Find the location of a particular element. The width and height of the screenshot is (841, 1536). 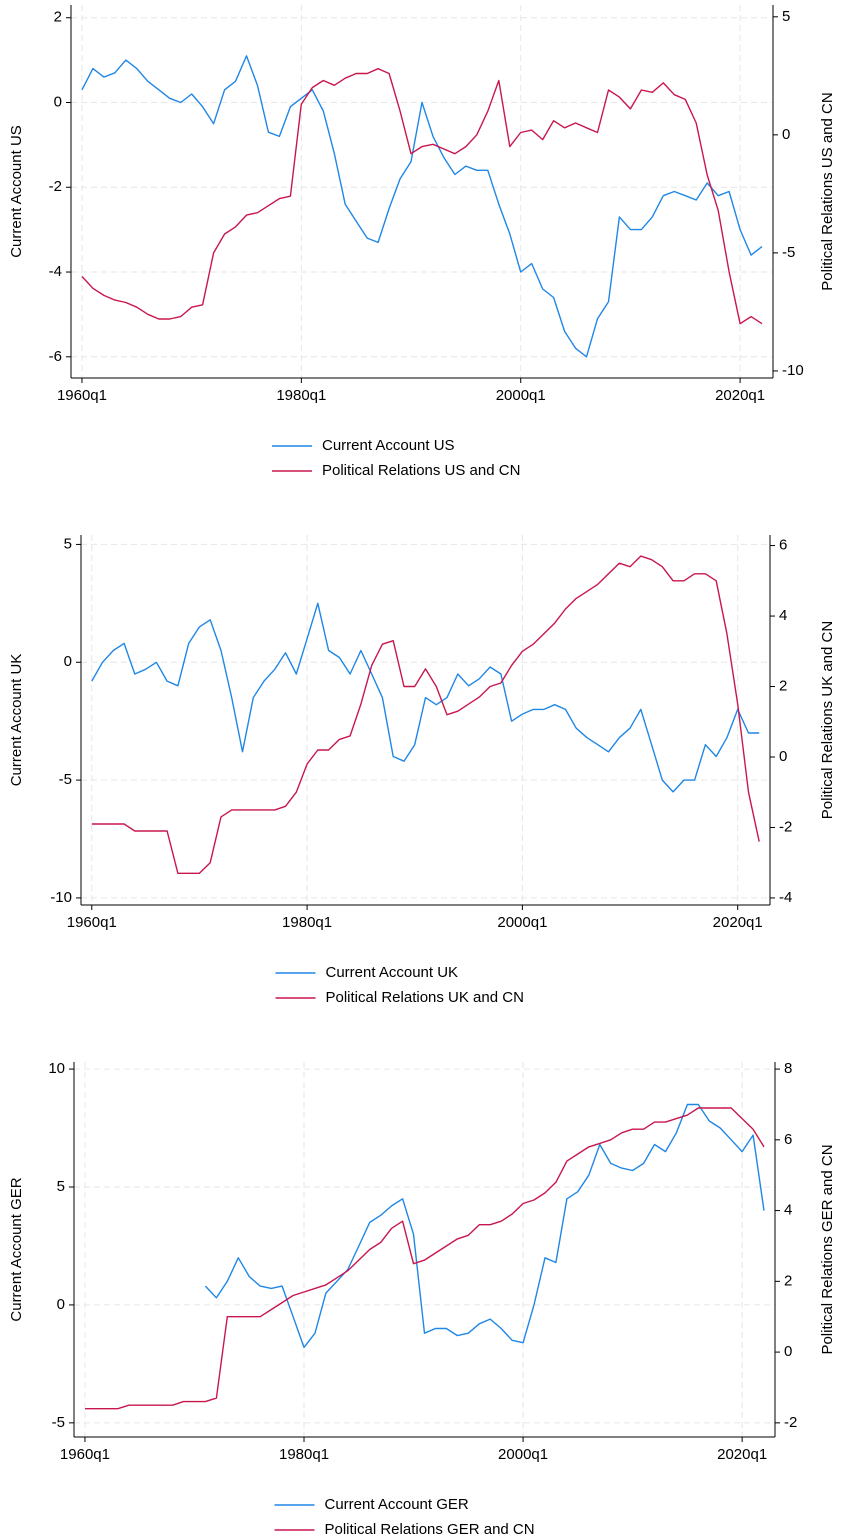

legend-label: Current Account US is located at coordinates (388, 445).